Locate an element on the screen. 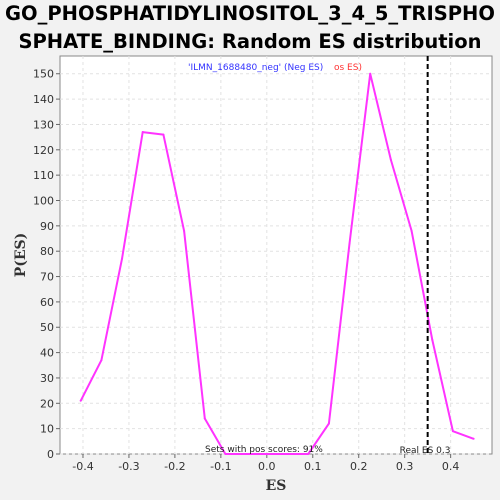 This screenshot has width=500, height=500. x-tick-label: -0.2 is located at coordinates (174, 466).